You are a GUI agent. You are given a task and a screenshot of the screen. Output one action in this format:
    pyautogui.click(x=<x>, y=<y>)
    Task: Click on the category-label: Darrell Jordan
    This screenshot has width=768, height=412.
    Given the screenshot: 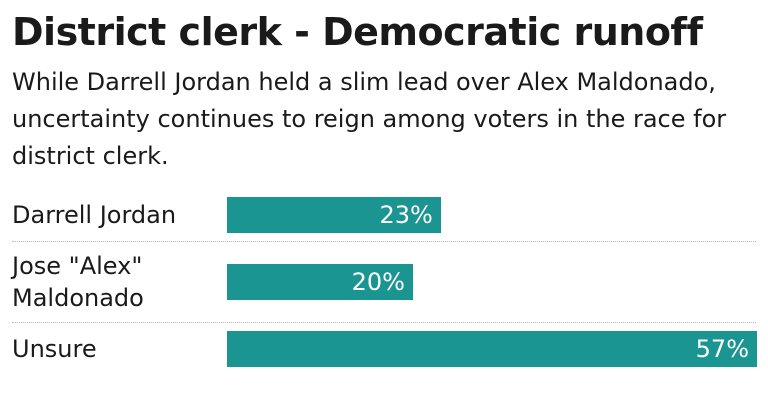 What is the action you would take?
    pyautogui.click(x=94, y=215)
    